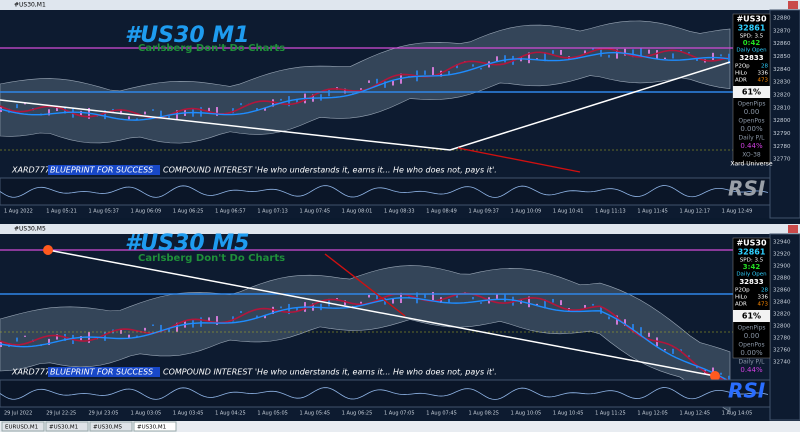 The width and height of the screenshot is (800, 432). Describe the element at coordinates (104, 372) in the screenshot. I see `footer-highlight` at that location.